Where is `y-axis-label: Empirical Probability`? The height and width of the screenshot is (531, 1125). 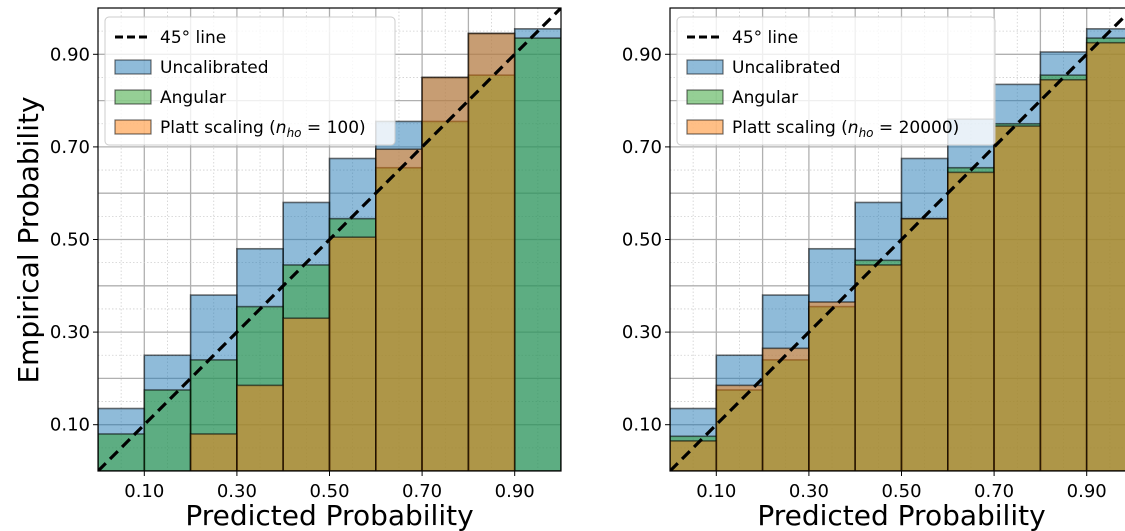
y-axis-label: Empirical Probability is located at coordinates (28, 239).